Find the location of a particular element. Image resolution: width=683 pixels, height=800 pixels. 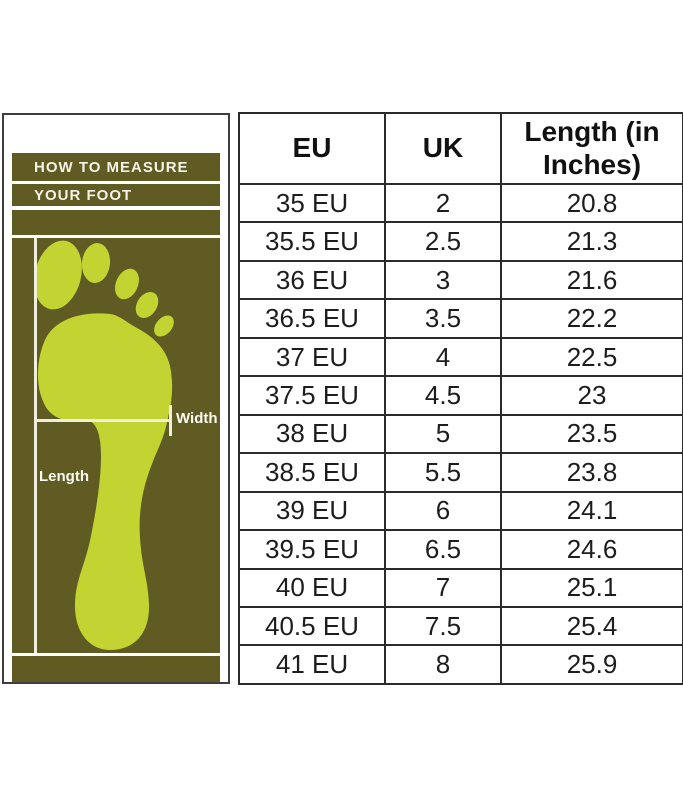

panel-top-spacer is located at coordinates (116, 134).